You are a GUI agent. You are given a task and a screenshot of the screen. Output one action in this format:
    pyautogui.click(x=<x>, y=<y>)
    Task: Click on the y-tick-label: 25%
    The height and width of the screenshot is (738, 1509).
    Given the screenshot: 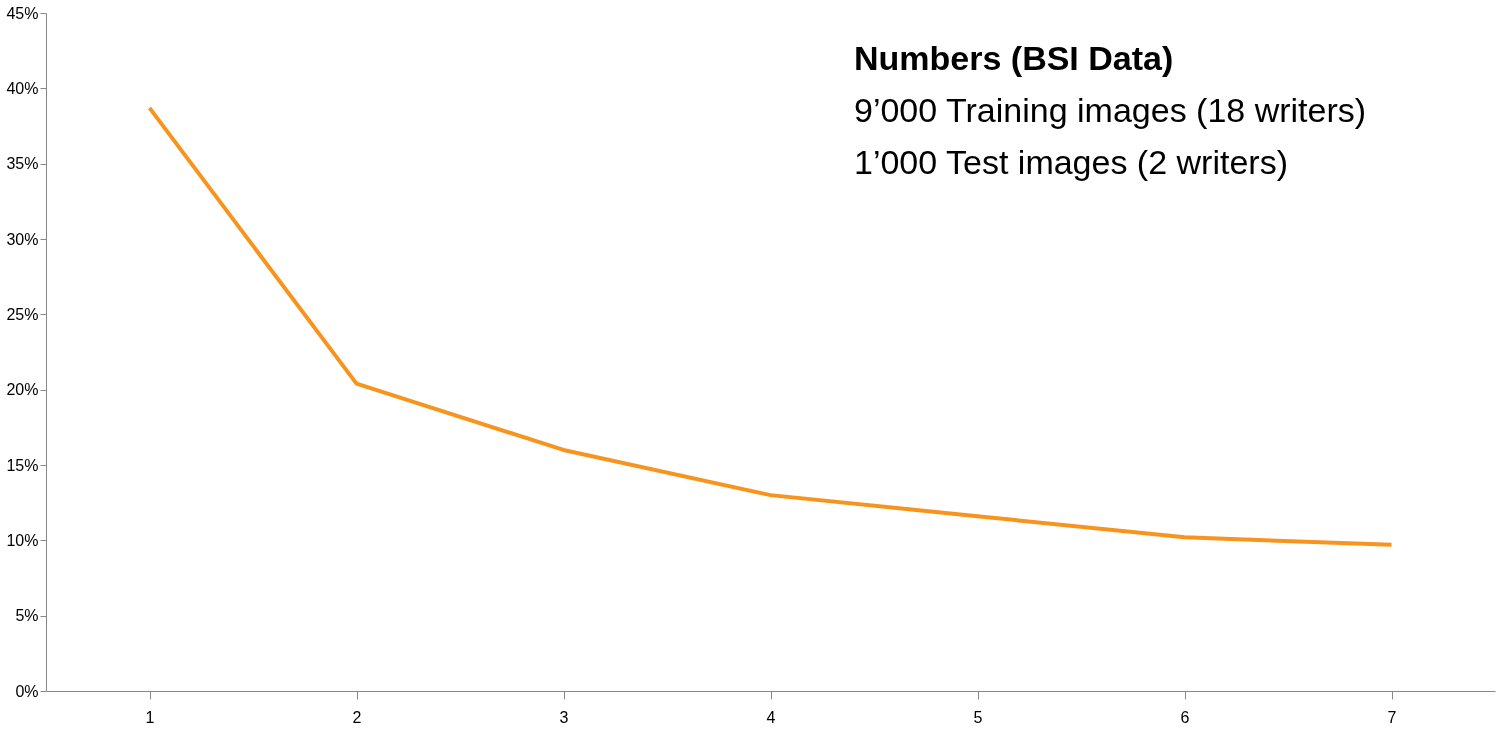 What is the action you would take?
    pyautogui.click(x=22, y=314)
    